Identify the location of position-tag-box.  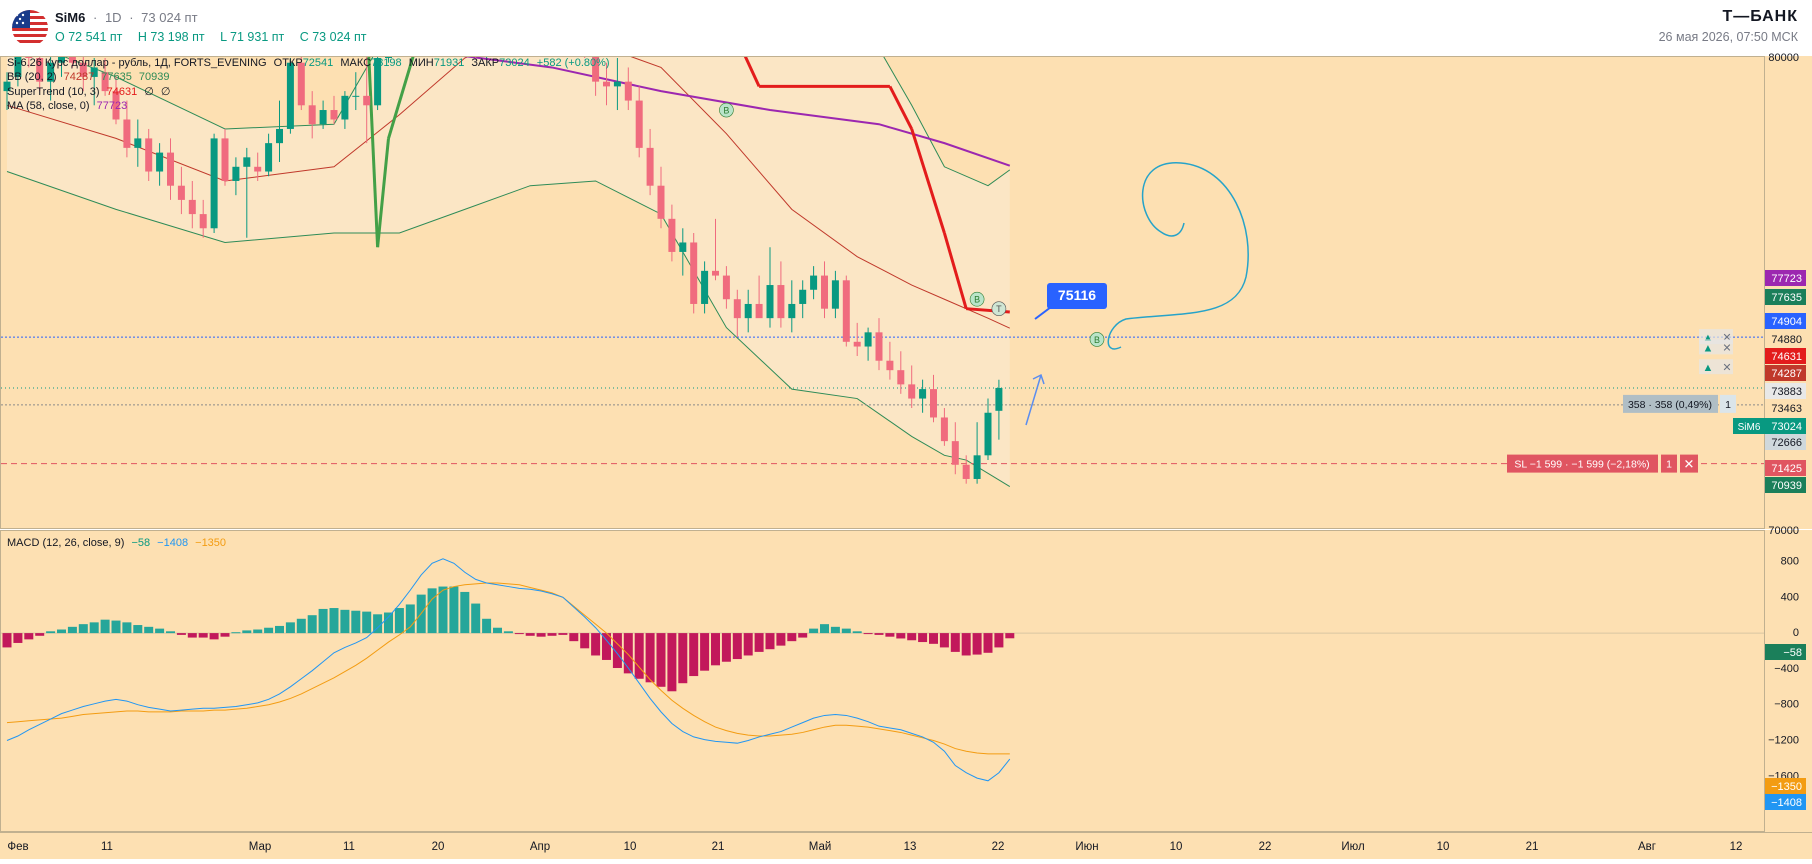
(1670, 403).